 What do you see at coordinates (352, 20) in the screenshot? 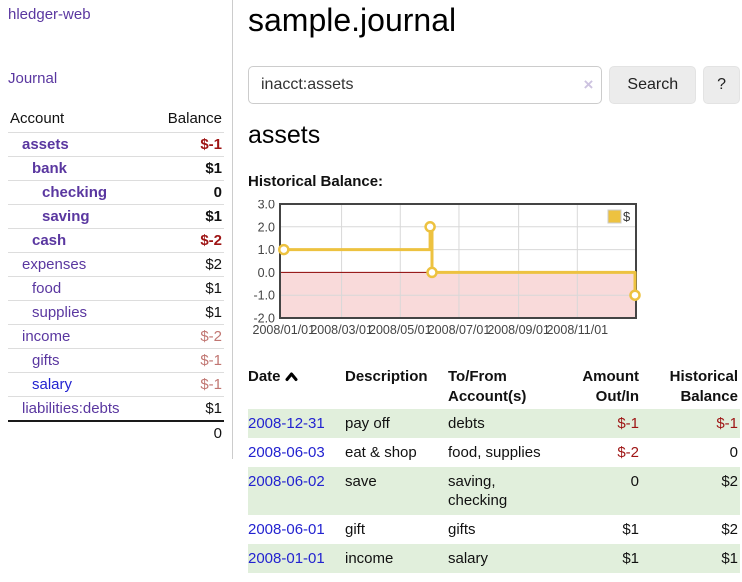
I see `page-title: sample.journal` at bounding box center [352, 20].